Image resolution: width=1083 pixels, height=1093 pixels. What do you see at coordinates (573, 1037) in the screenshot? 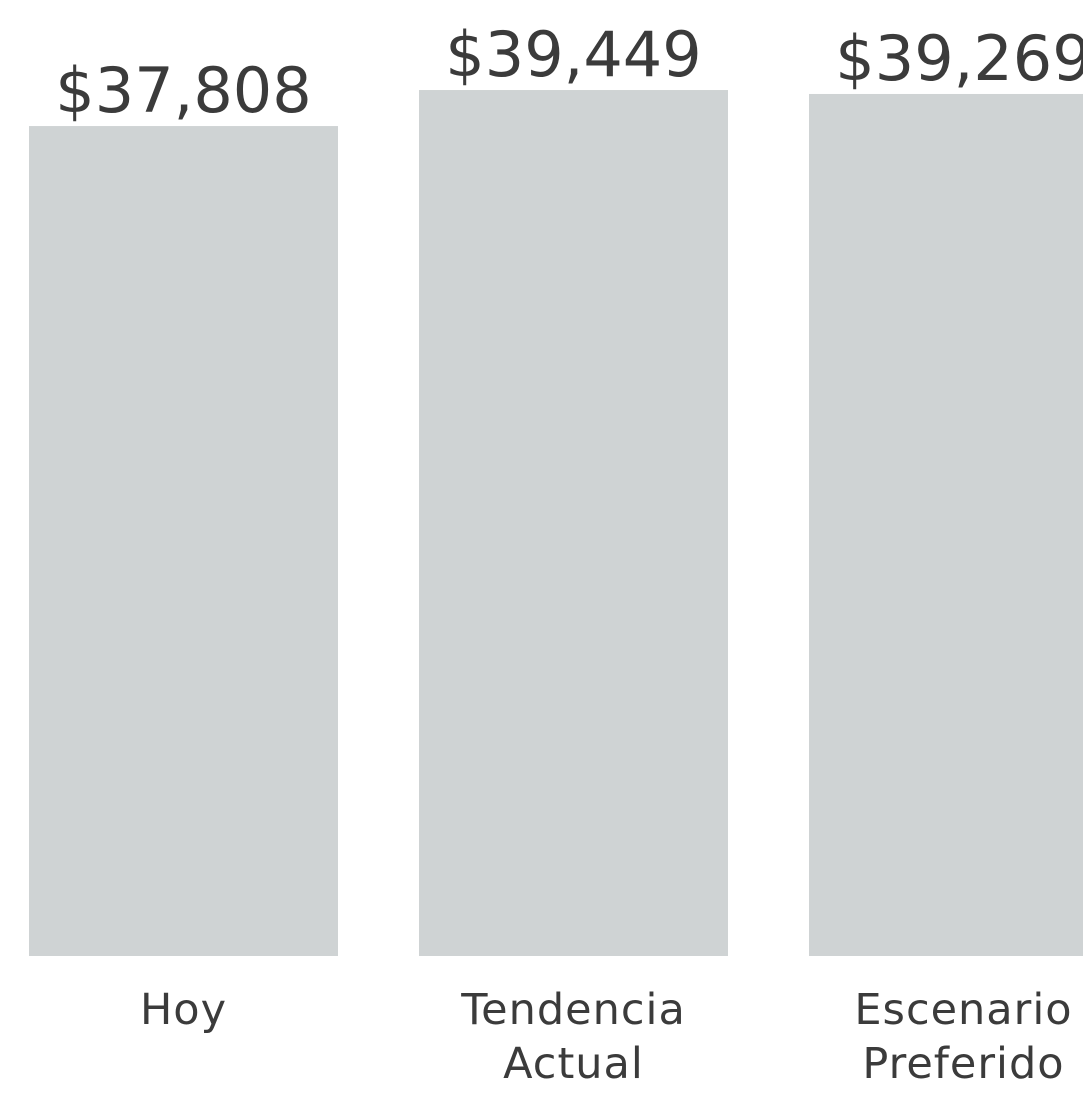
I see `x-tick-label: Tendencia Actual` at bounding box center [573, 1037].